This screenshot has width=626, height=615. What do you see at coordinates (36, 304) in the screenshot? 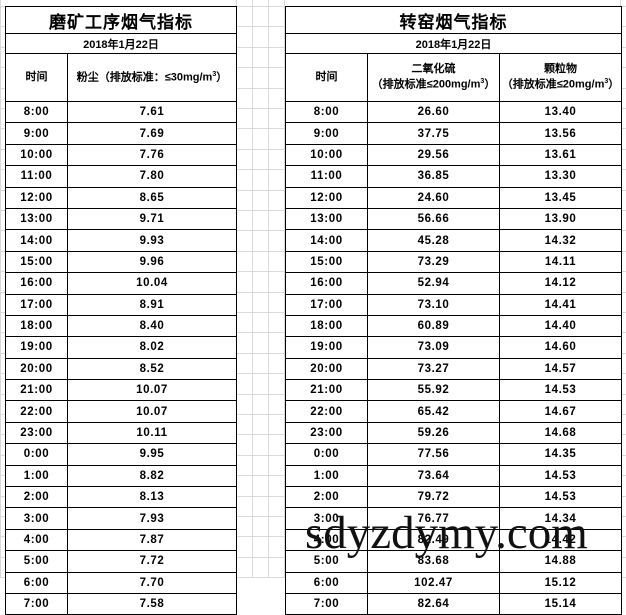
I see `grinding-cell-time: 17:00` at bounding box center [36, 304].